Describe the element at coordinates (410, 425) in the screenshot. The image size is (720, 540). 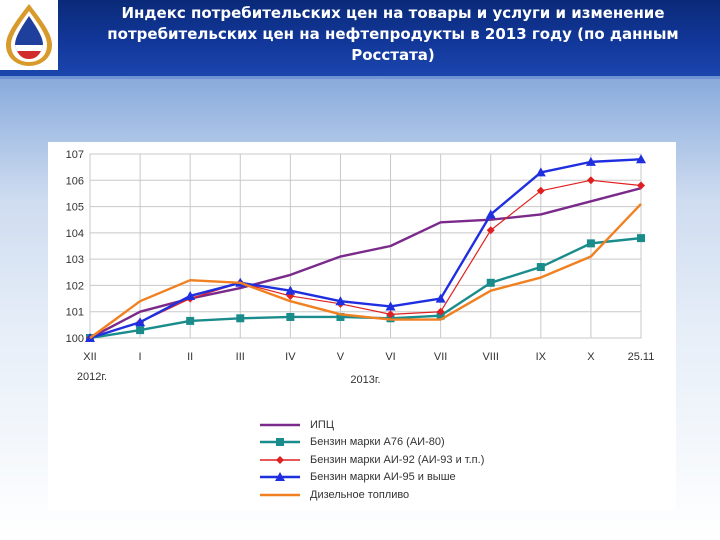
I see `legend-item: ИПЦ` at that location.